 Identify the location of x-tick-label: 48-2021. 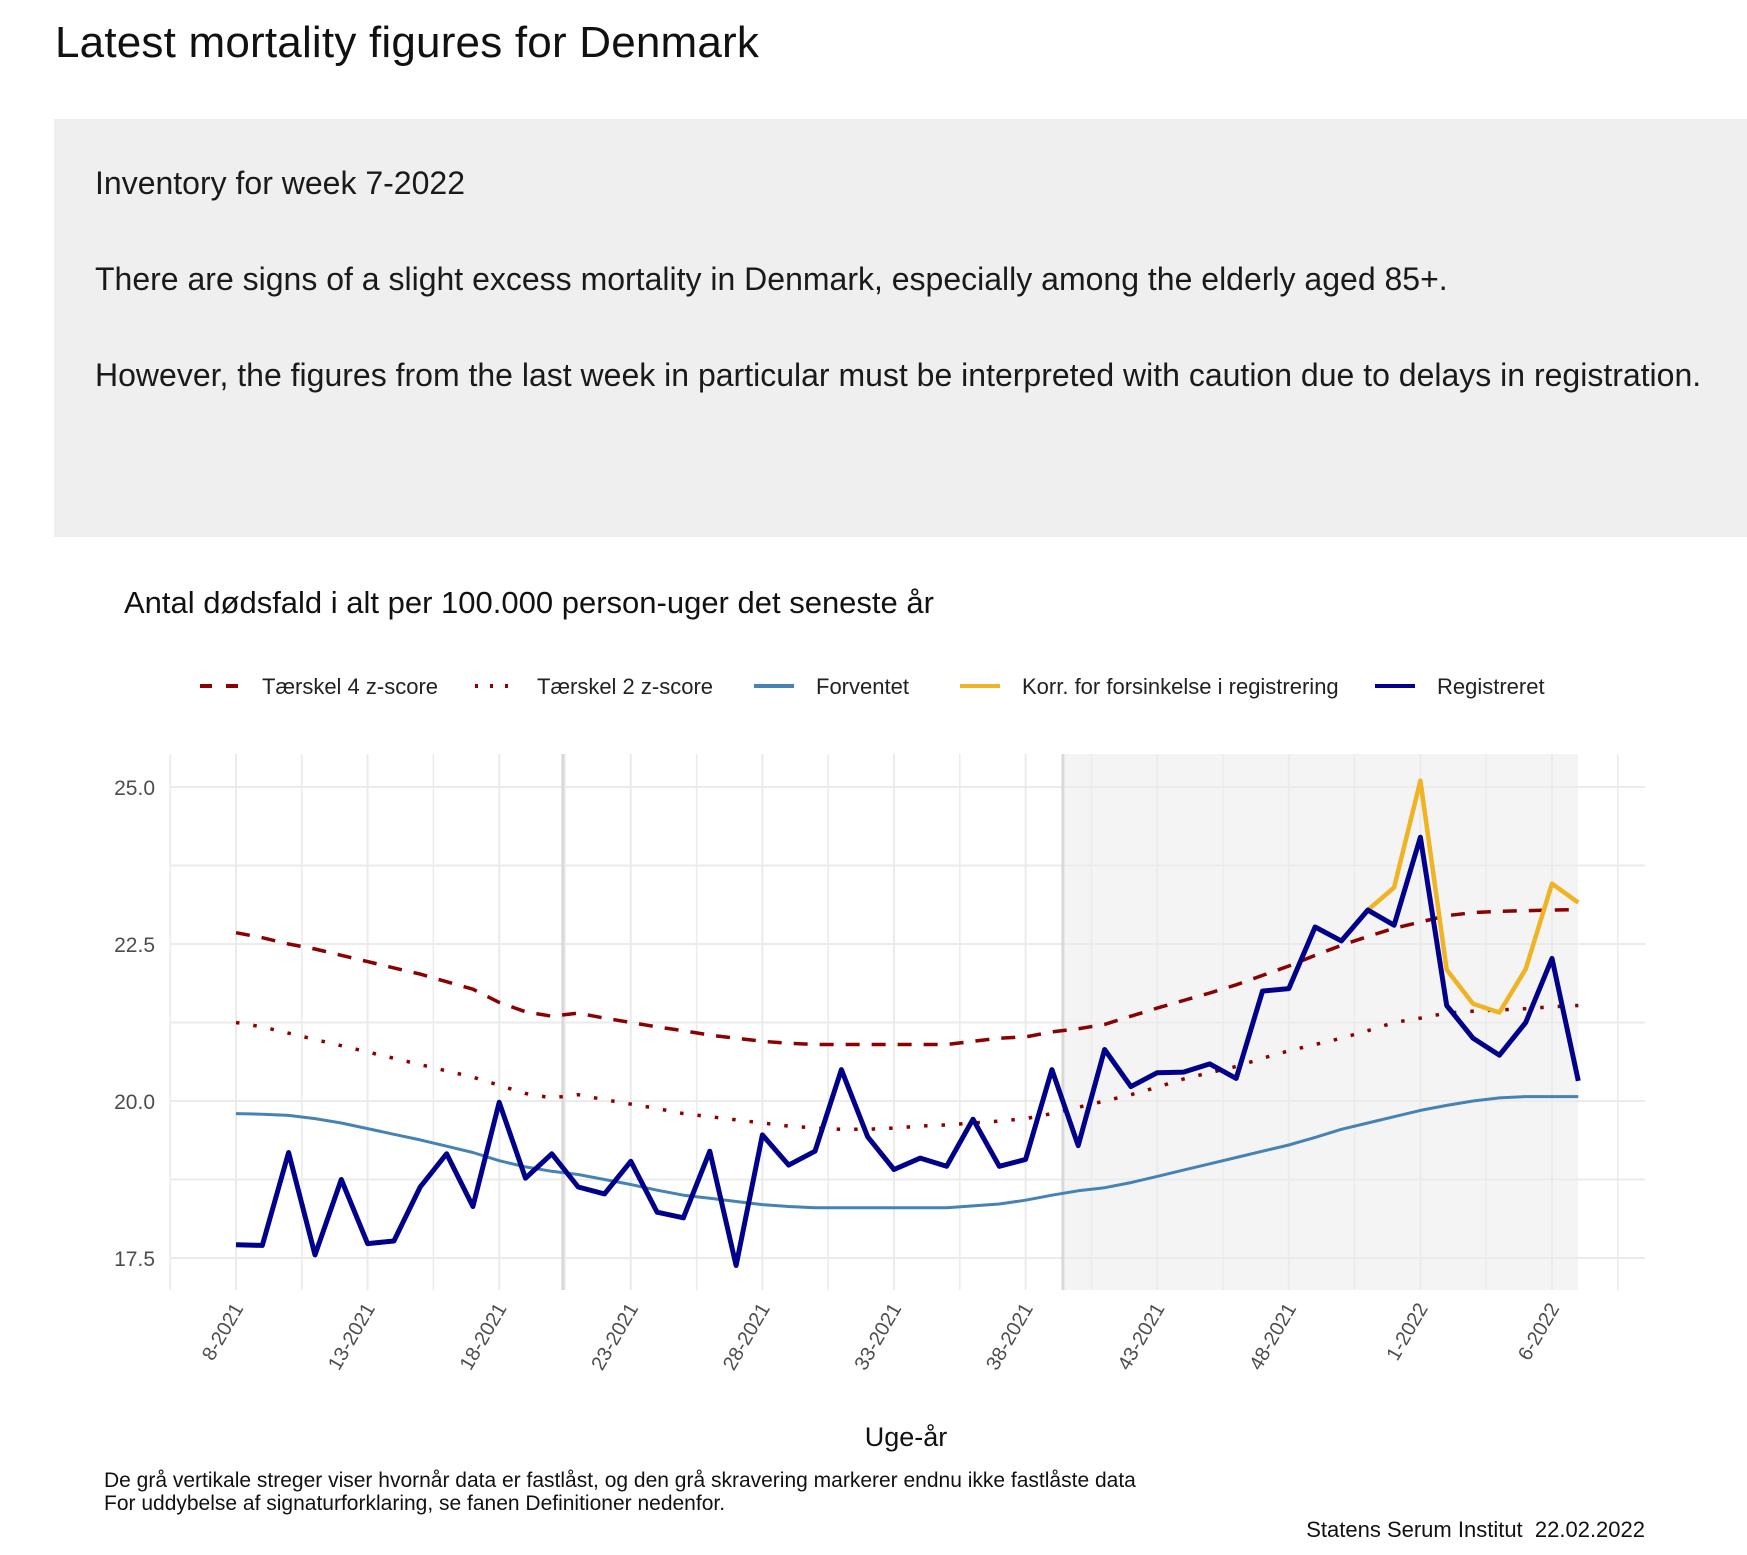
(1273, 1337).